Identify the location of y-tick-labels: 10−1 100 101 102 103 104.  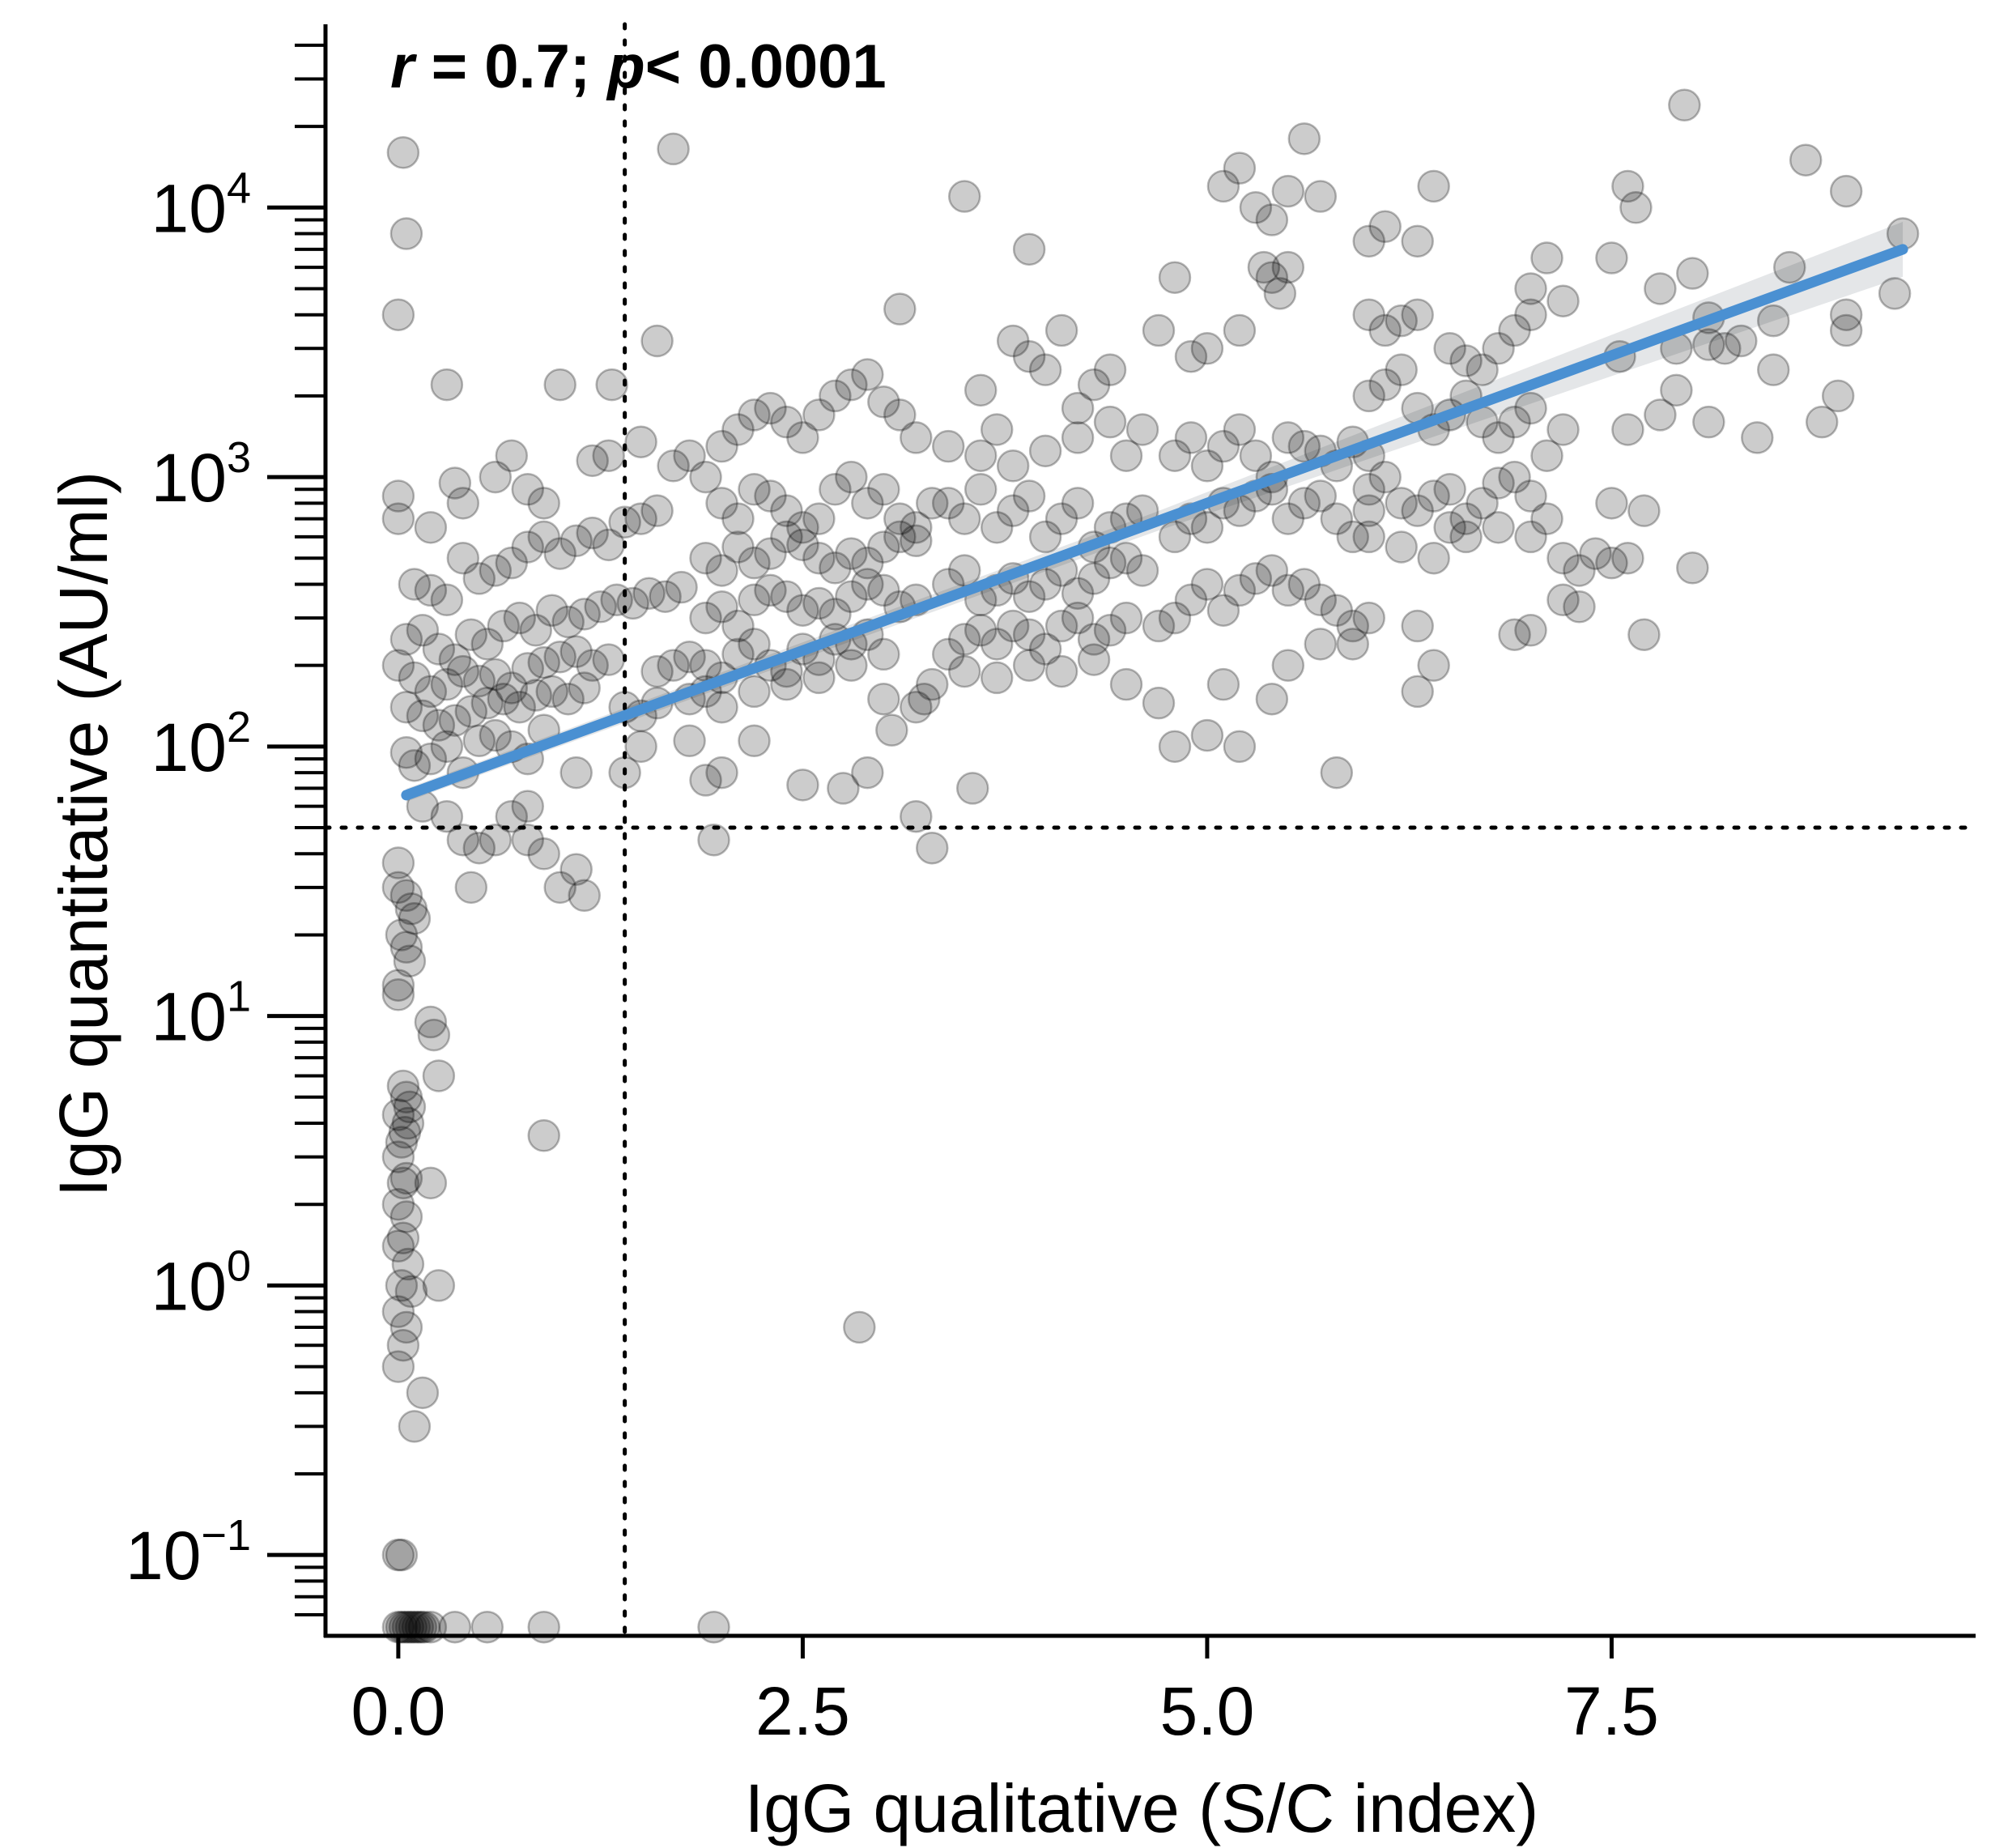
(189, 879).